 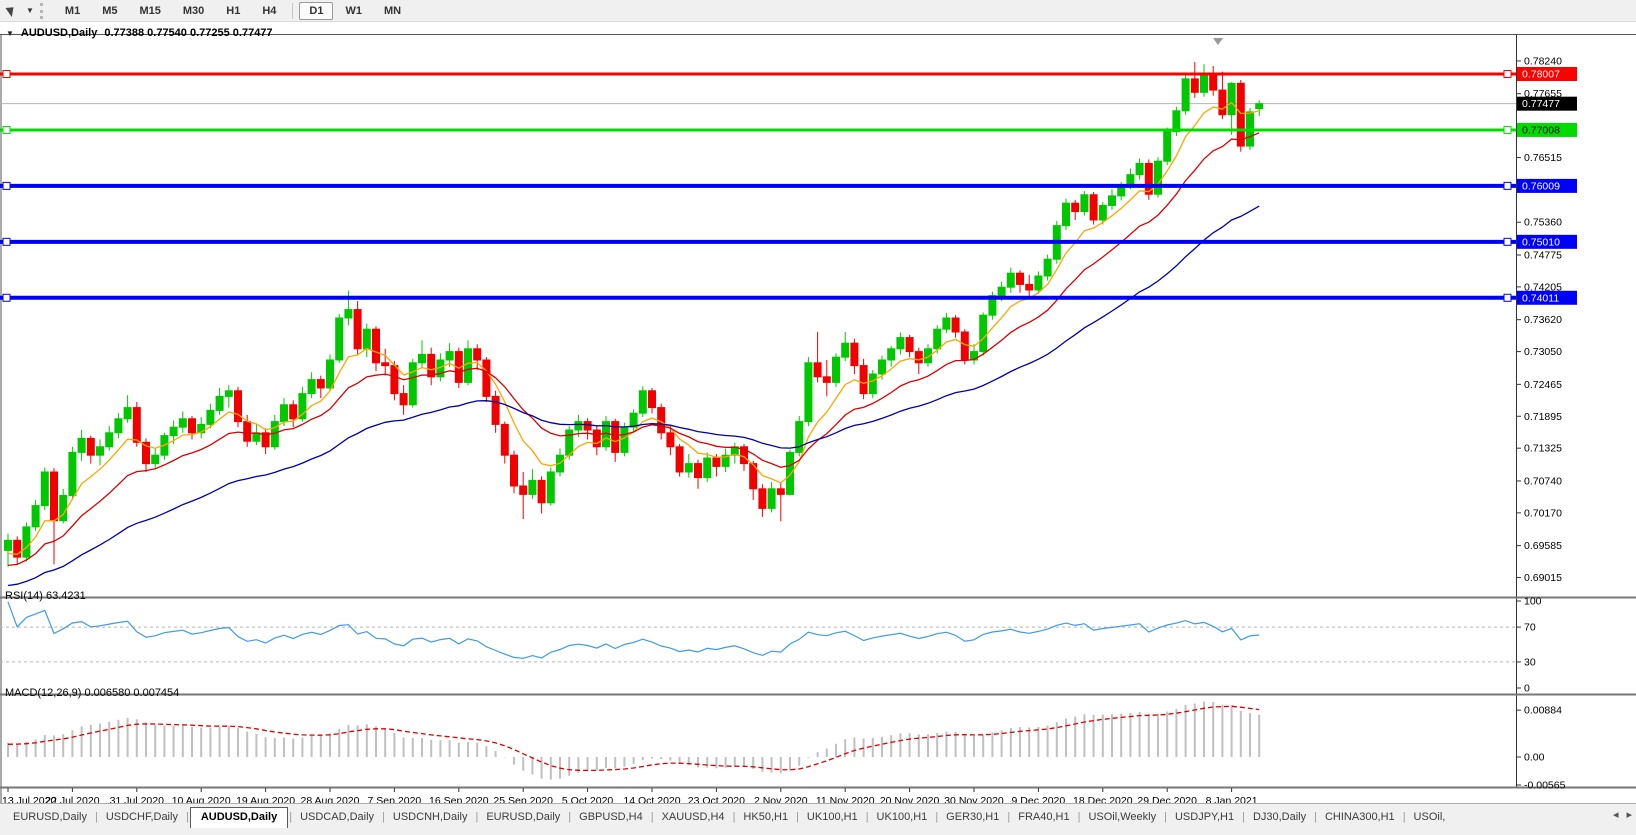 What do you see at coordinates (45, 596) in the screenshot?
I see `rsi-indicator-label: RSI(14) 63.4231` at bounding box center [45, 596].